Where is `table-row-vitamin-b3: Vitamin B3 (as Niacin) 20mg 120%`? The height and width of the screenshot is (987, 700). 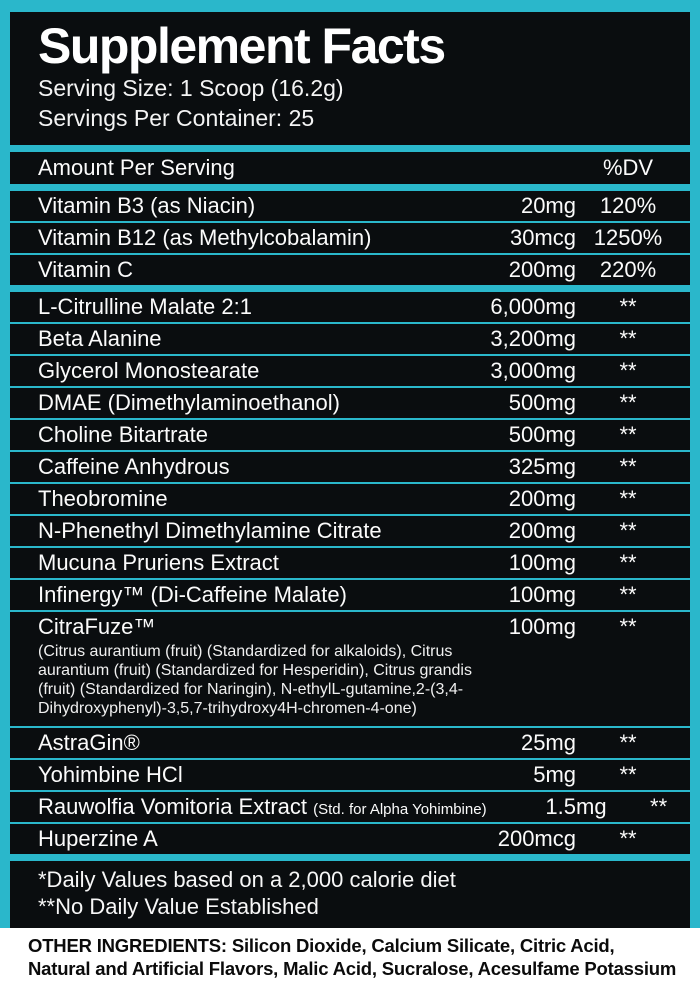
table-row-vitamin-b3: Vitamin B3 (as Niacin) 20mg 120% is located at coordinates (350, 206).